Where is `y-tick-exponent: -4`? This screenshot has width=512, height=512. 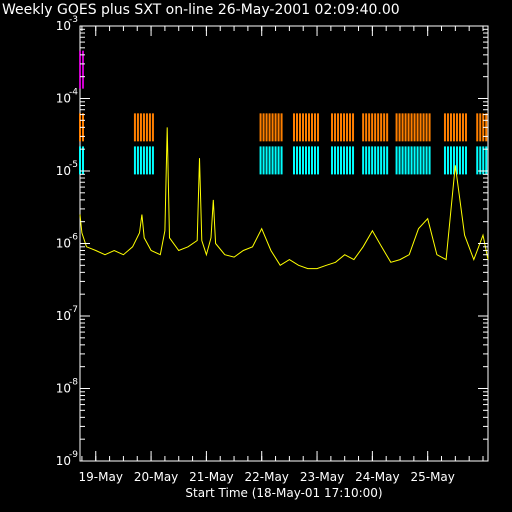 y-tick-exponent: -4 is located at coordinates (73, 93).